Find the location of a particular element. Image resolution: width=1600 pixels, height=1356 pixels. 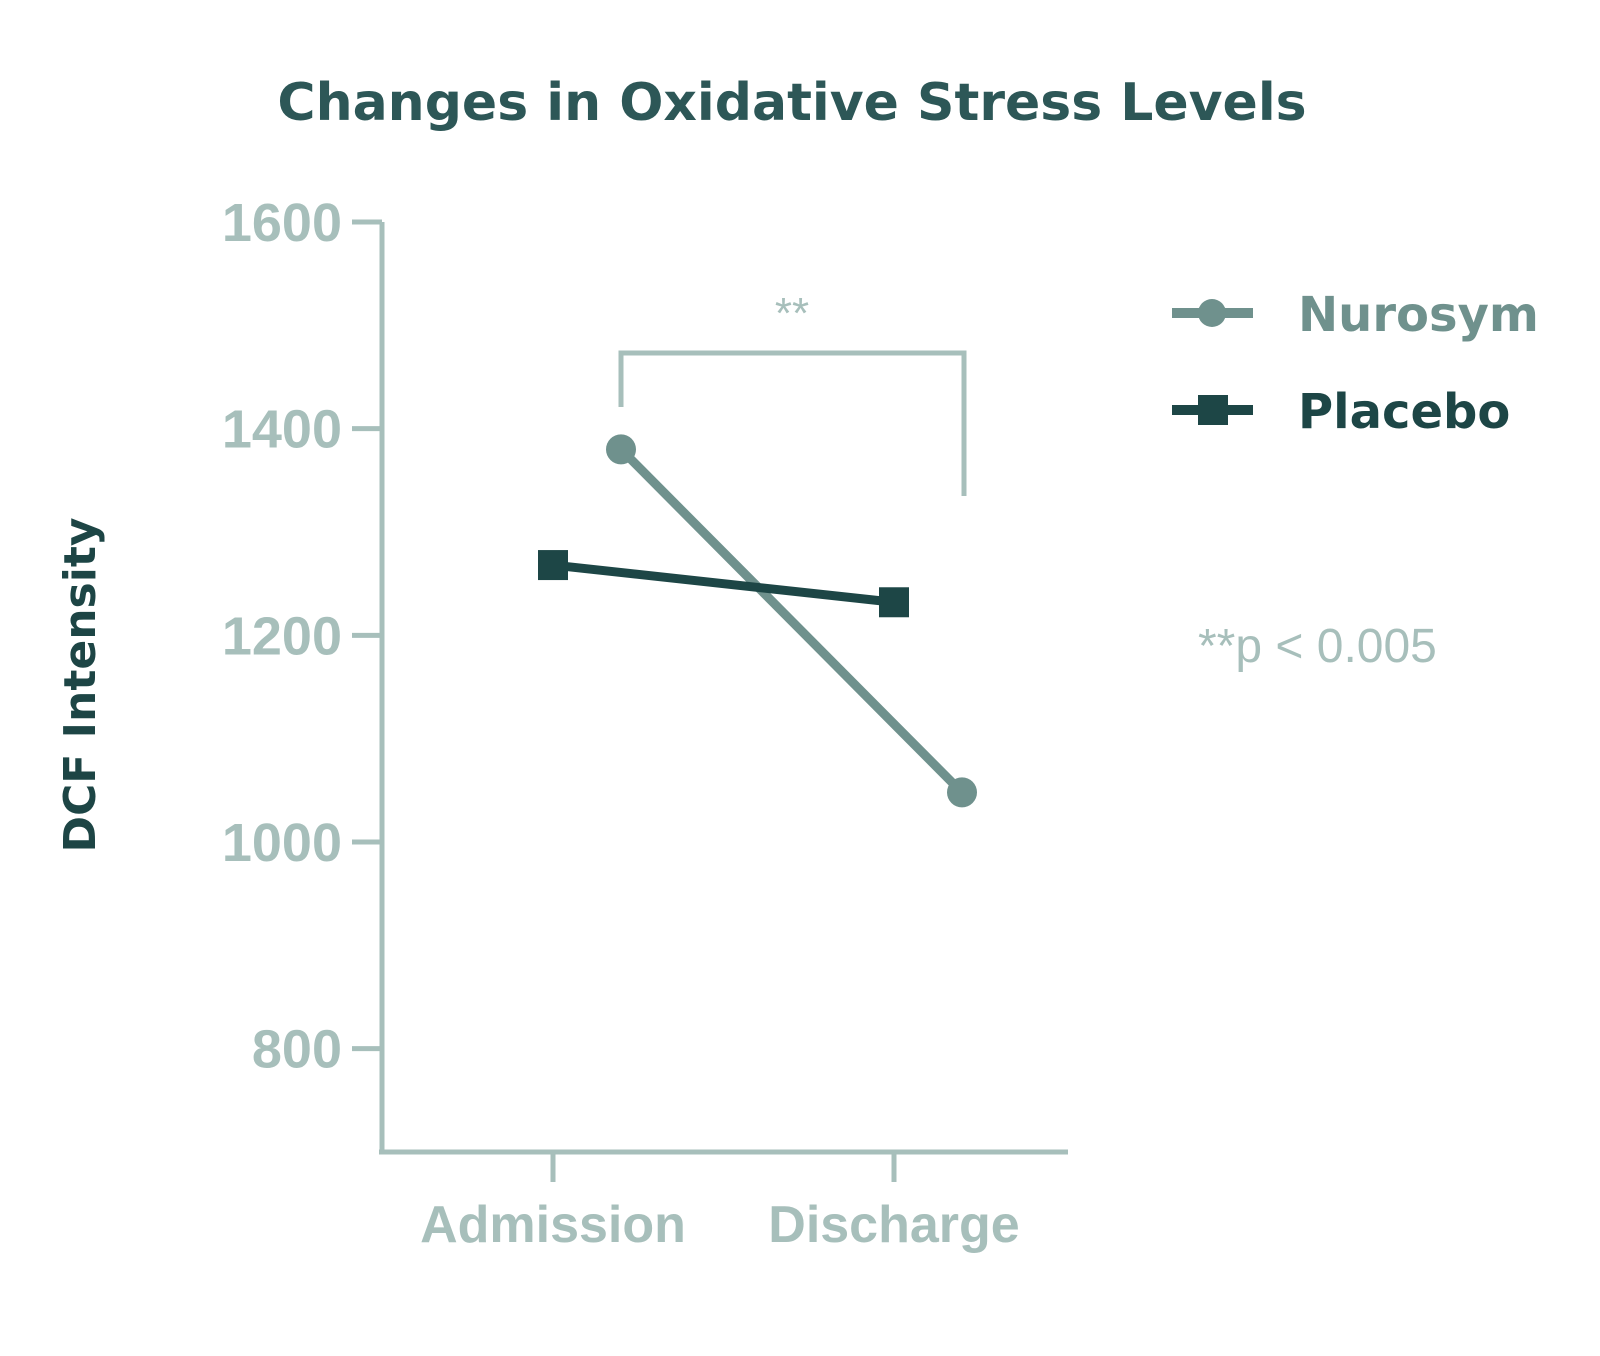

series-placebo is located at coordinates (723, 584).